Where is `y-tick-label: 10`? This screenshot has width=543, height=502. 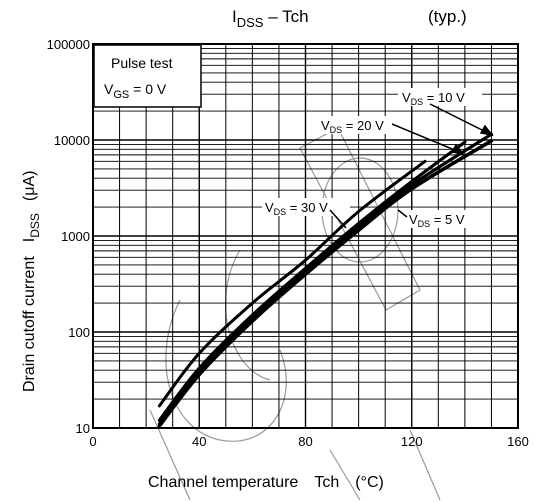
y-tick-label: 10 is located at coordinates (83, 428).